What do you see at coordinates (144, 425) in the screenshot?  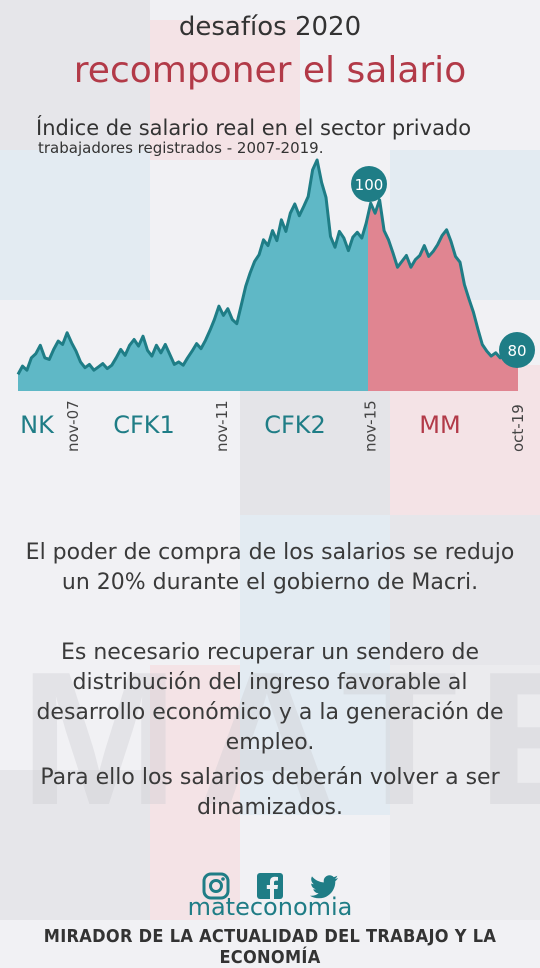 I see `period-label-cfk1: CFK1` at bounding box center [144, 425].